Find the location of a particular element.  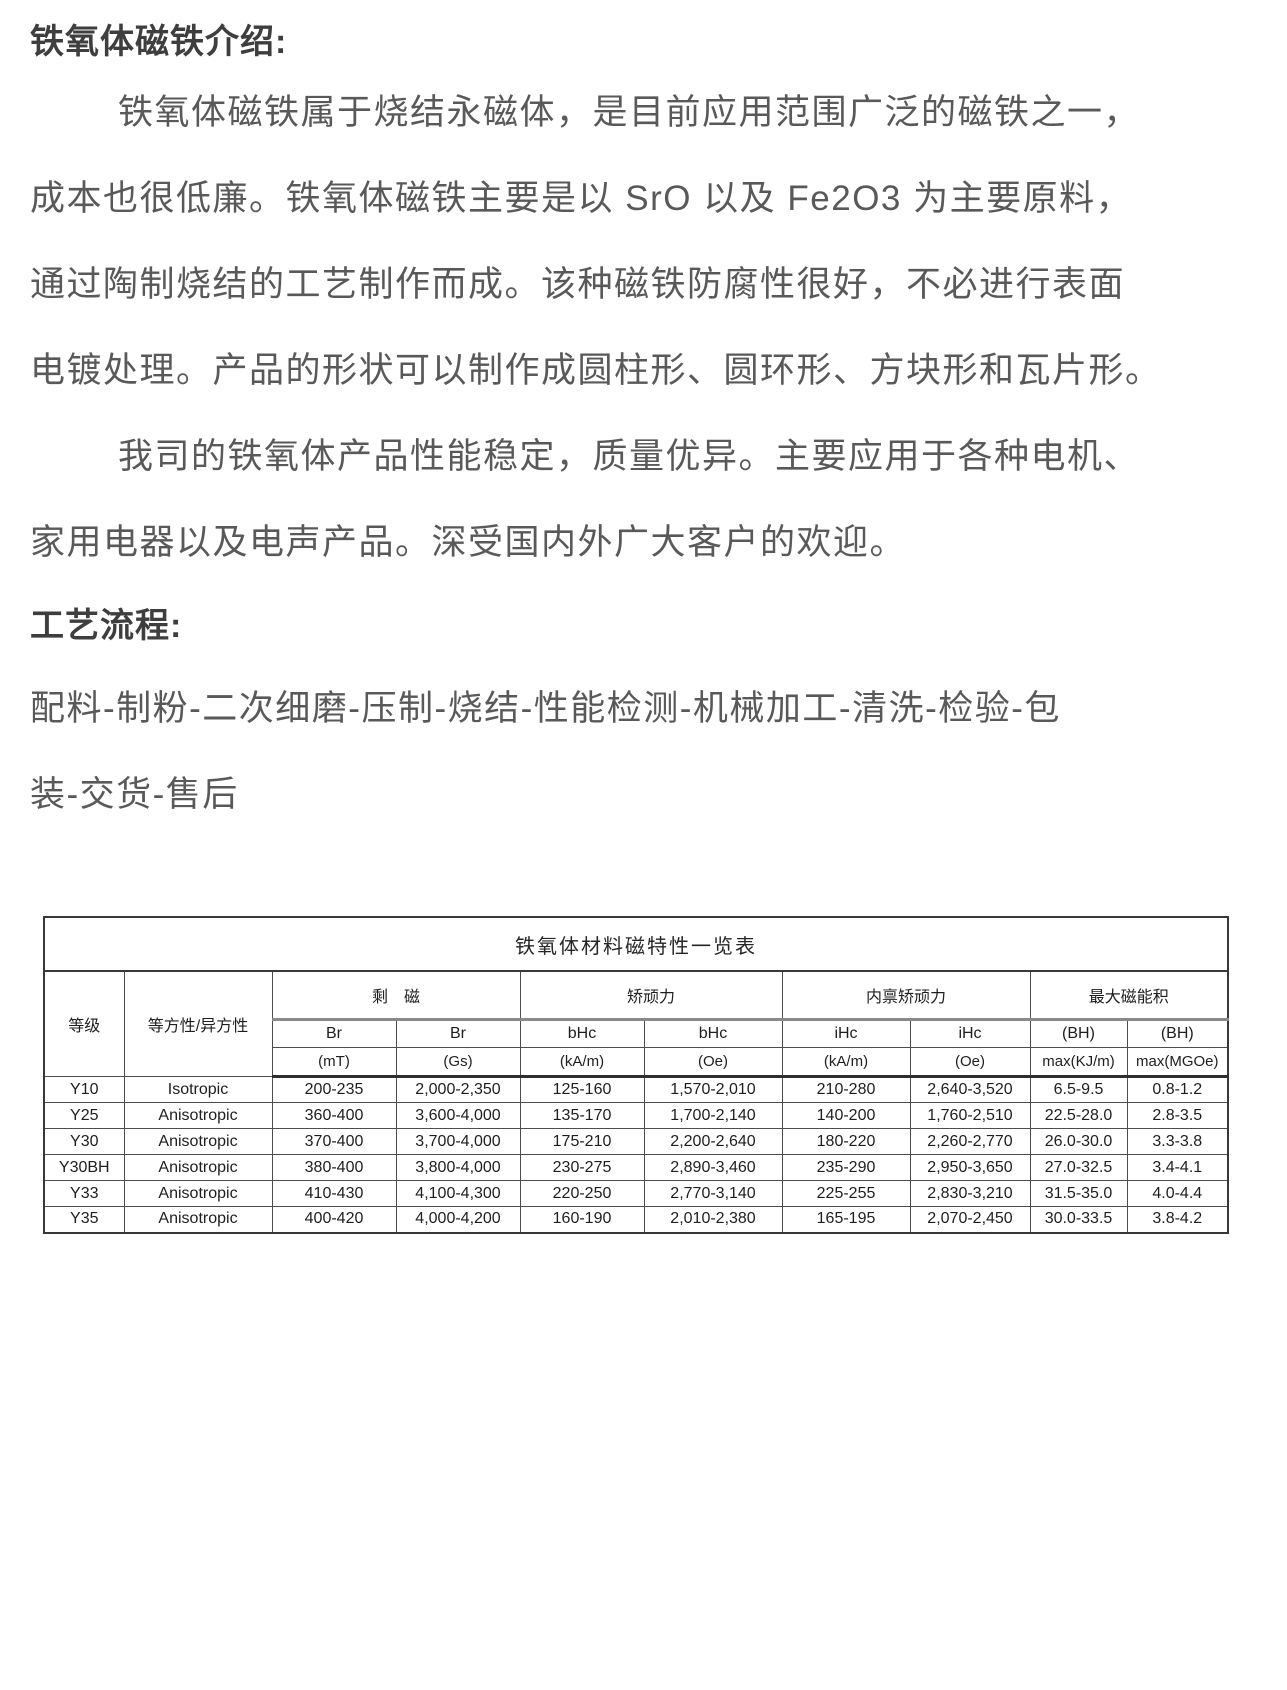

unit-max-mgoe: max(MGOe) is located at coordinates (1177, 1062).